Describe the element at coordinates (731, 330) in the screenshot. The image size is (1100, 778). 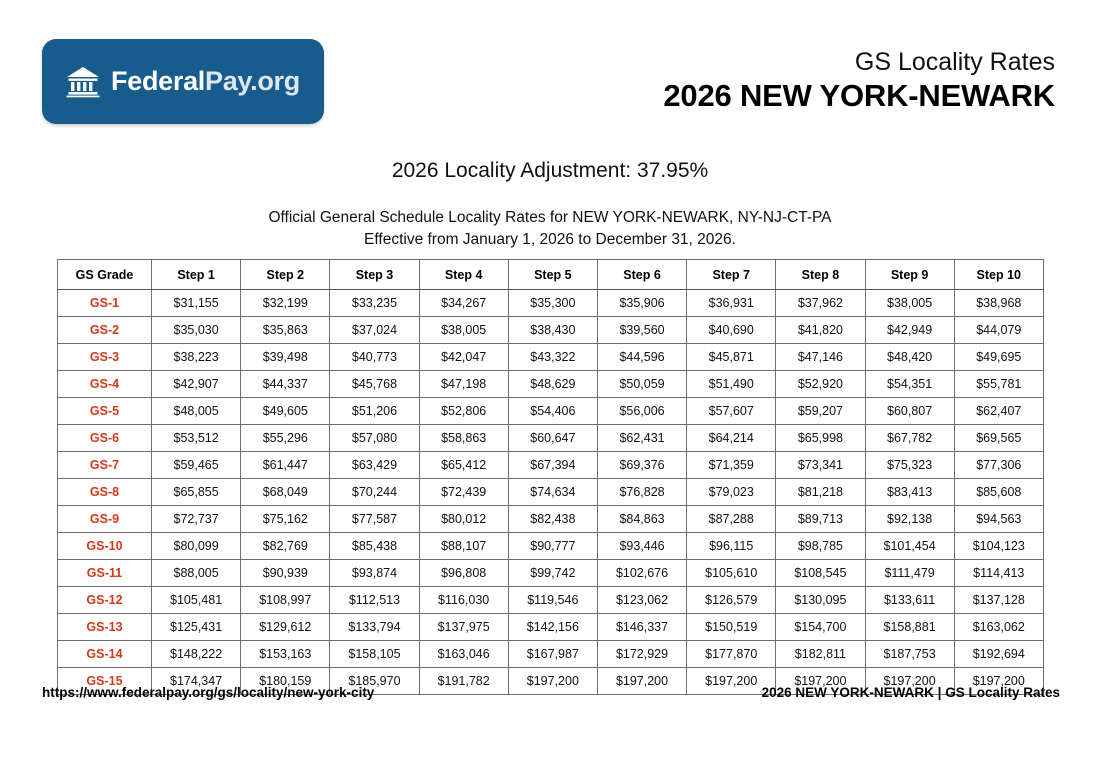
I see `pay-cell: $40,690` at that location.